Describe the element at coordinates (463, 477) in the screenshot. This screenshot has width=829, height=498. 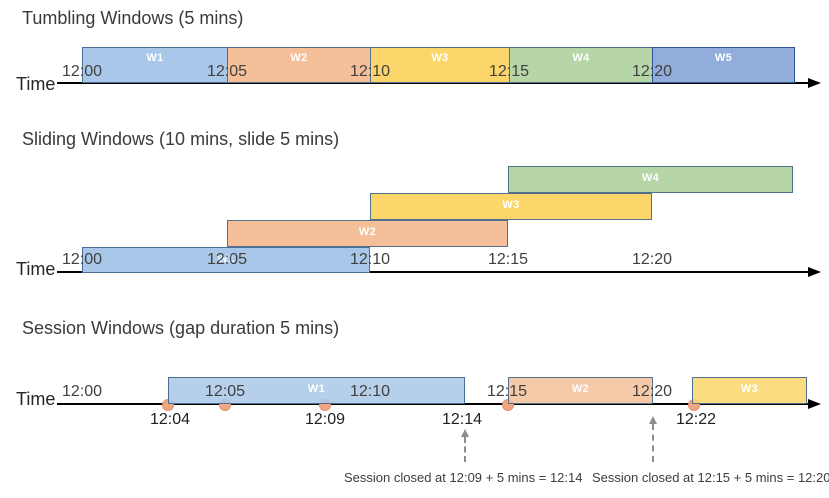
I see `annotation-text: Session closed at 12:09 + 5 mins = 12:14` at that location.